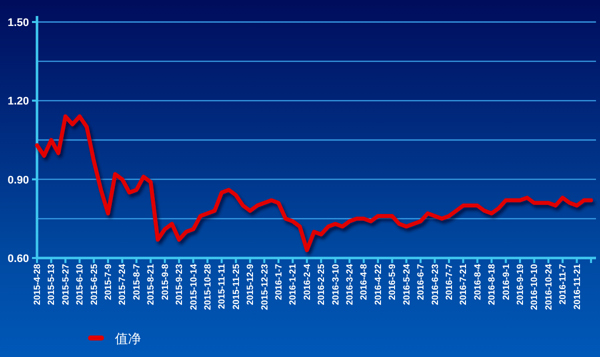  I want to click on x-tick-label: 2016-2-25, so click(321, 285).